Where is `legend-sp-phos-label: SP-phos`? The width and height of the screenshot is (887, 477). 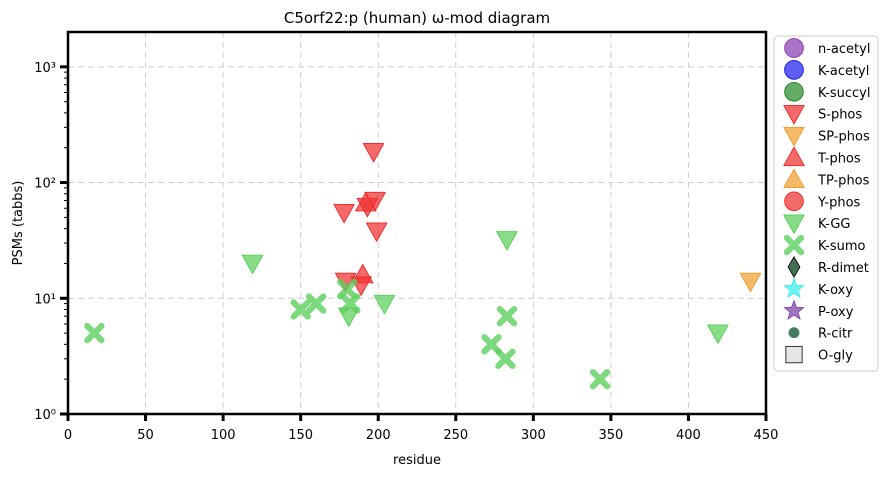
legend-sp-phos-label: SP-phos is located at coordinates (844, 137).